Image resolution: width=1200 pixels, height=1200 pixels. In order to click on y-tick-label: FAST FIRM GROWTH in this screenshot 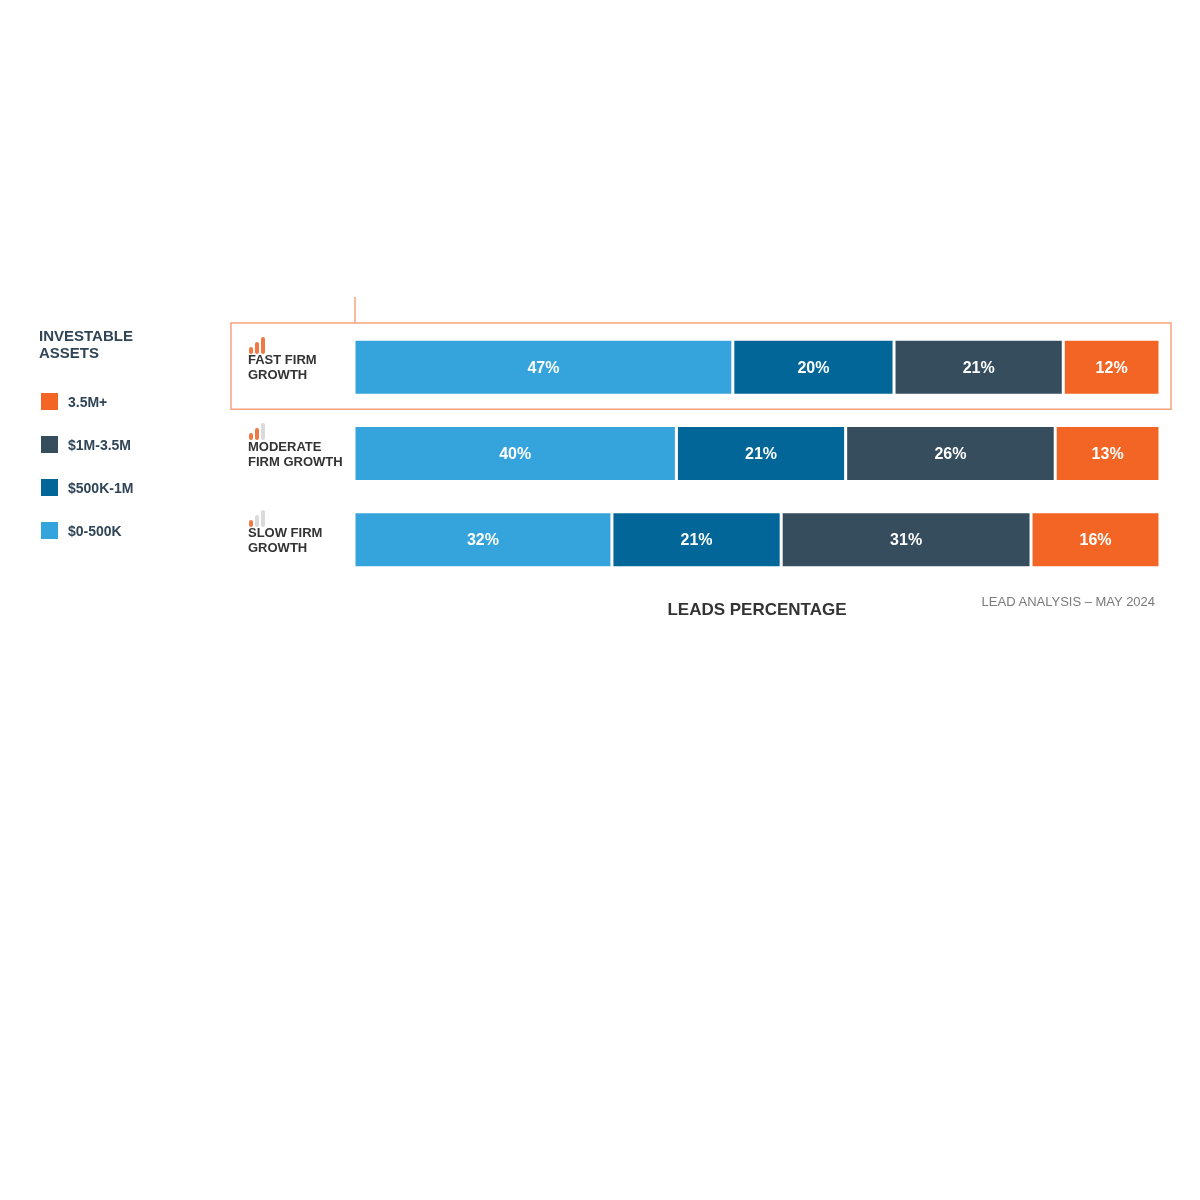, I will do `click(284, 367)`.